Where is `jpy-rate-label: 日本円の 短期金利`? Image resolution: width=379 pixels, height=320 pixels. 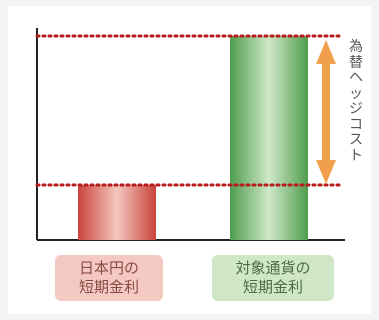
jpy-rate-label: 日本円の 短期金利 is located at coordinates (109, 278).